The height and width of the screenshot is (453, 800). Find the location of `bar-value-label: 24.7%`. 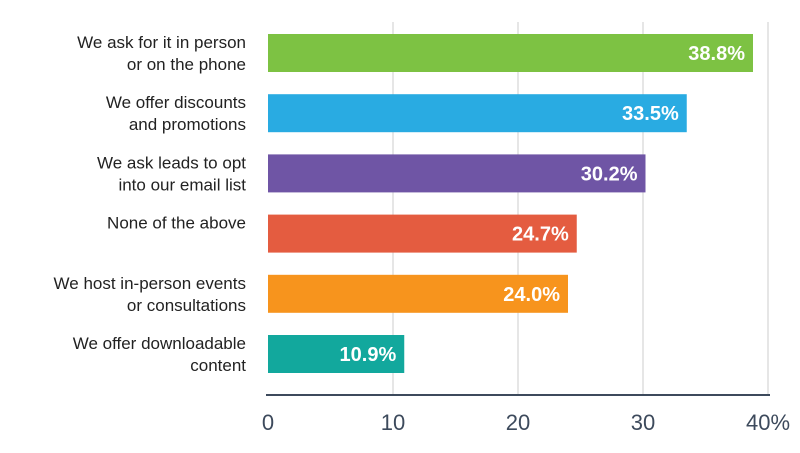

bar-value-label: 24.7% is located at coordinates (540, 235).